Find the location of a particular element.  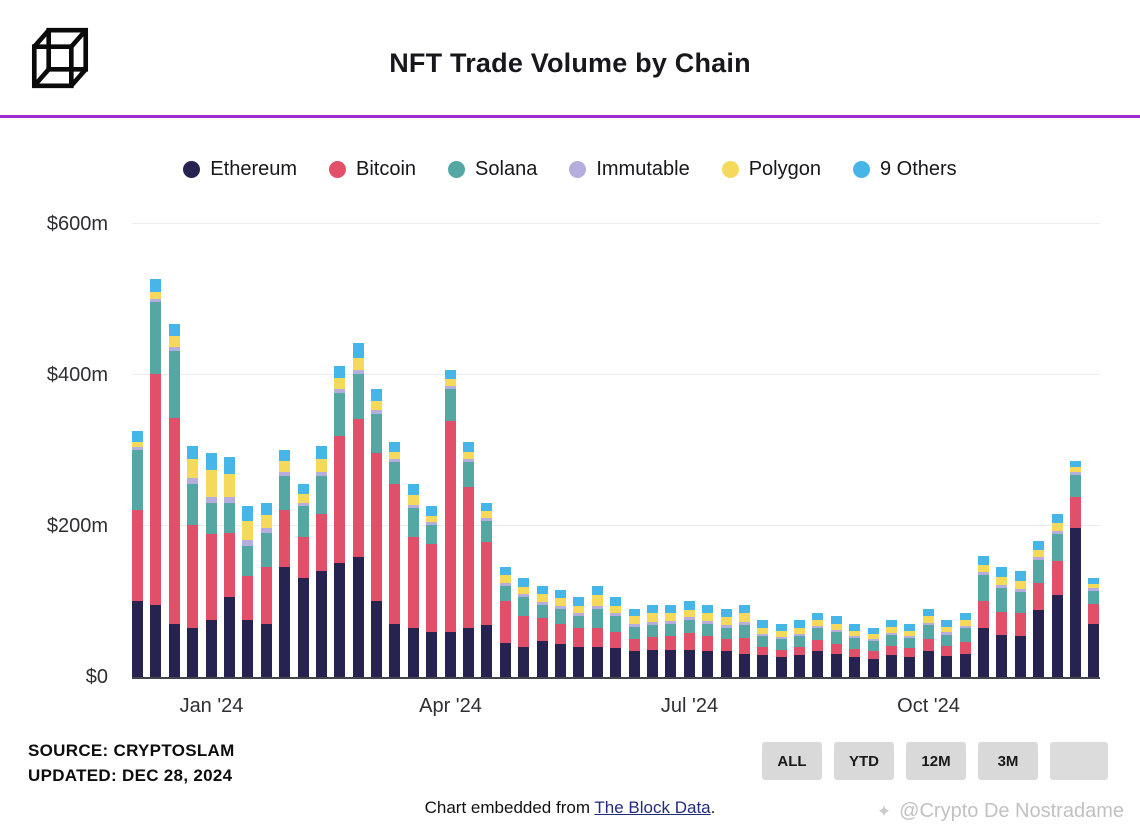

legend-item-polygon: Polygon is located at coordinates (771, 169).